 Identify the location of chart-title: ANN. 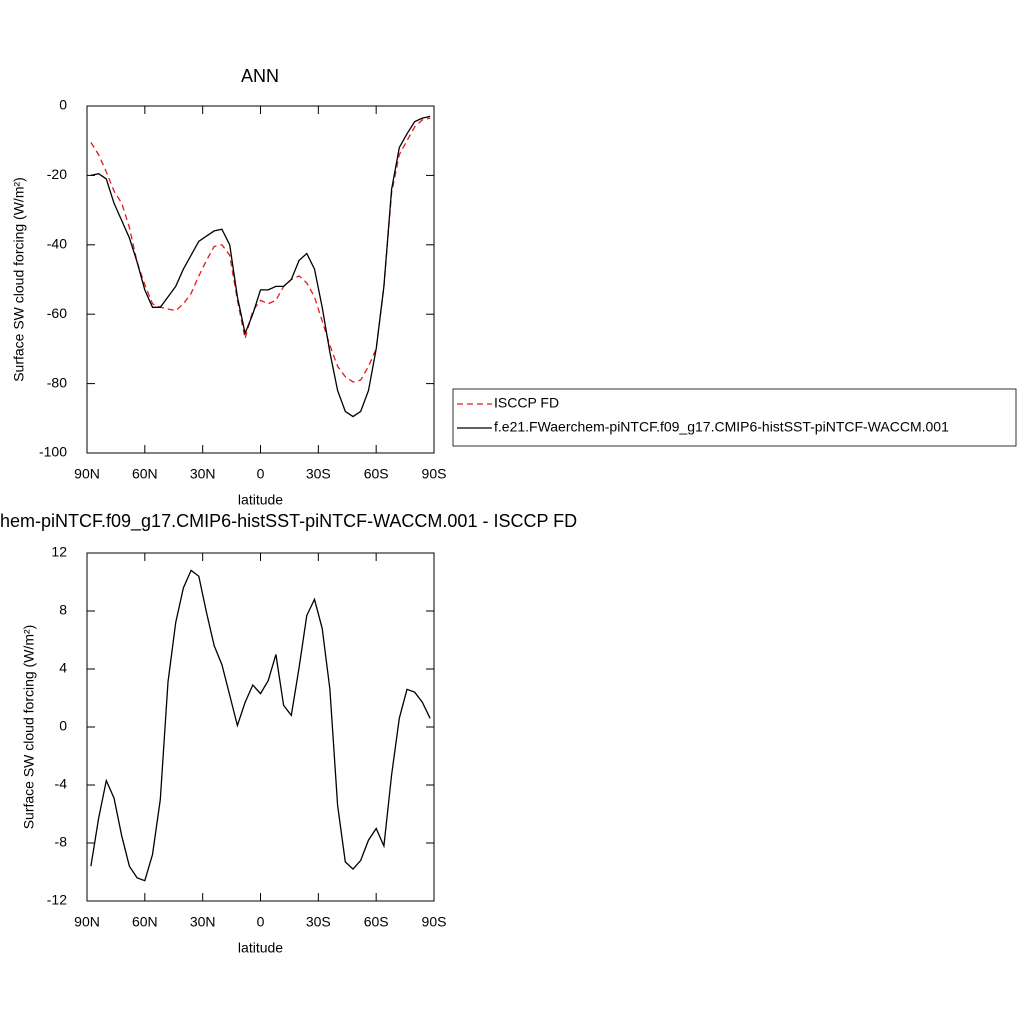
(260, 76).